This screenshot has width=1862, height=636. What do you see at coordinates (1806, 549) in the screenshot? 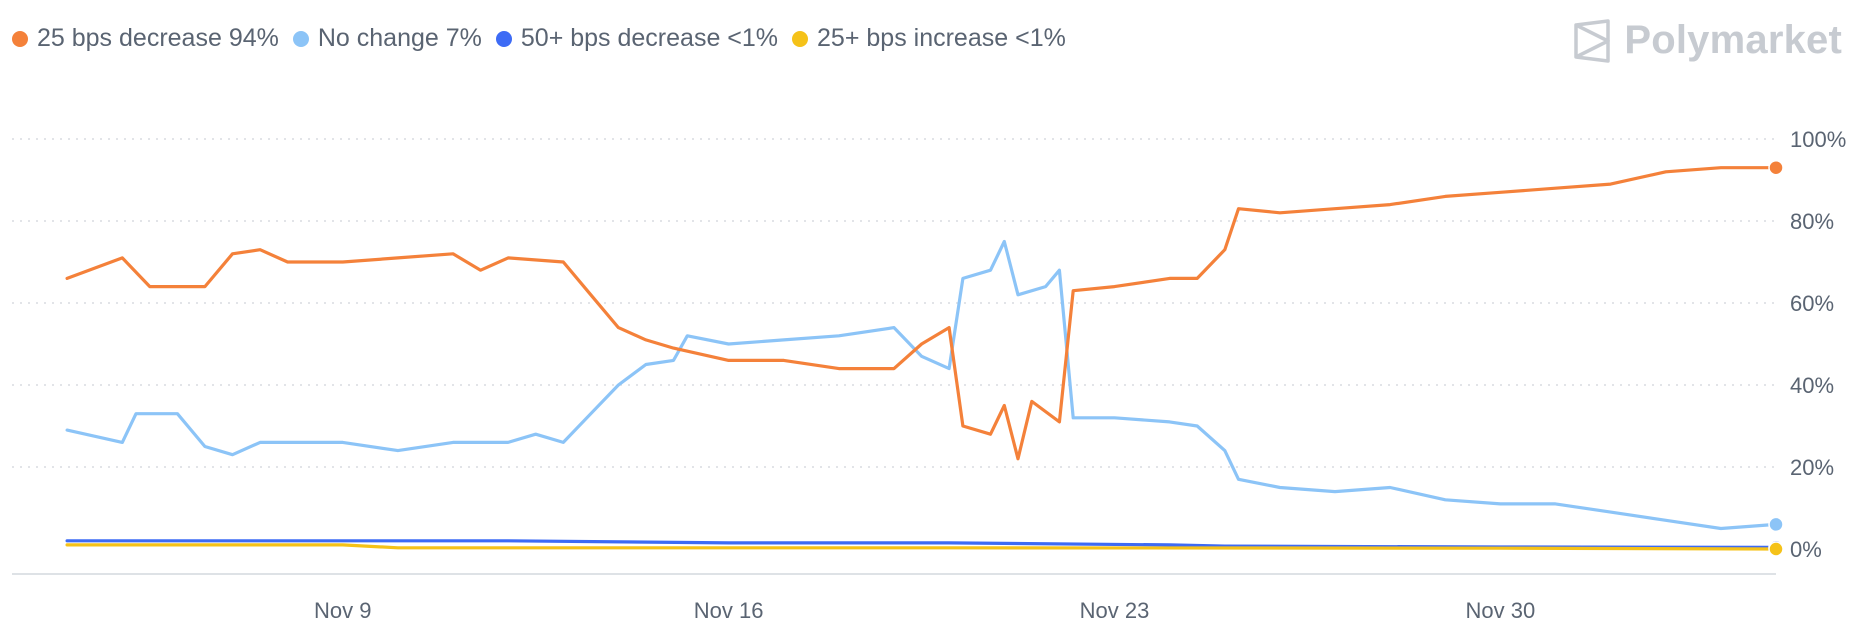
I see `y-tick-label: 0%` at bounding box center [1806, 549].